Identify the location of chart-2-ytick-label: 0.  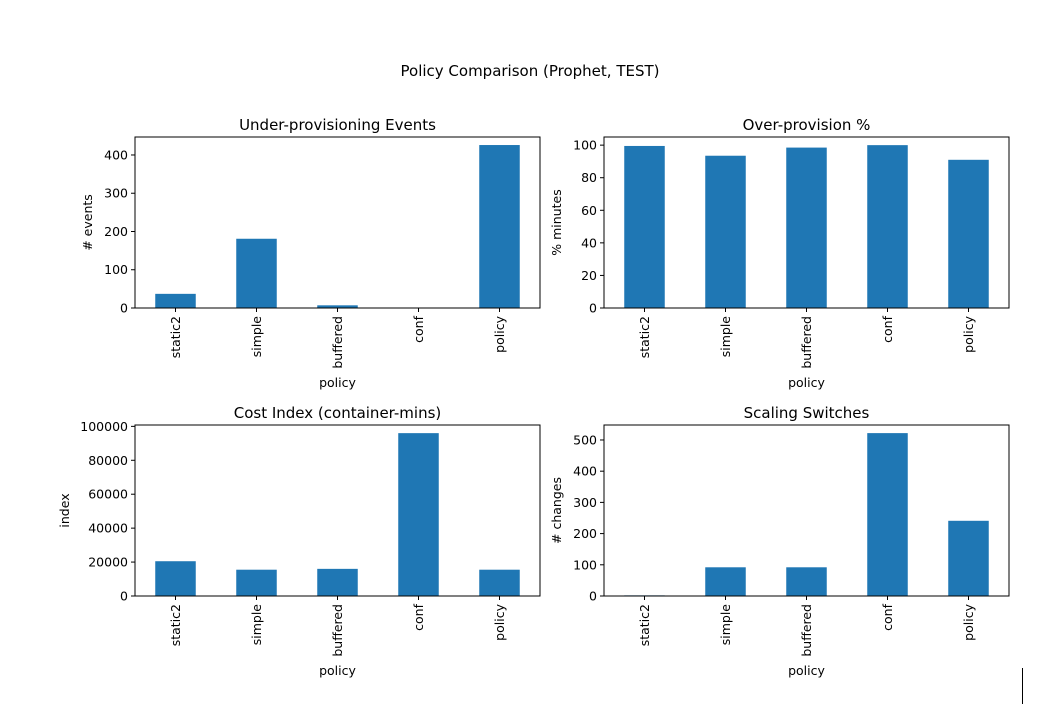
(593, 308).